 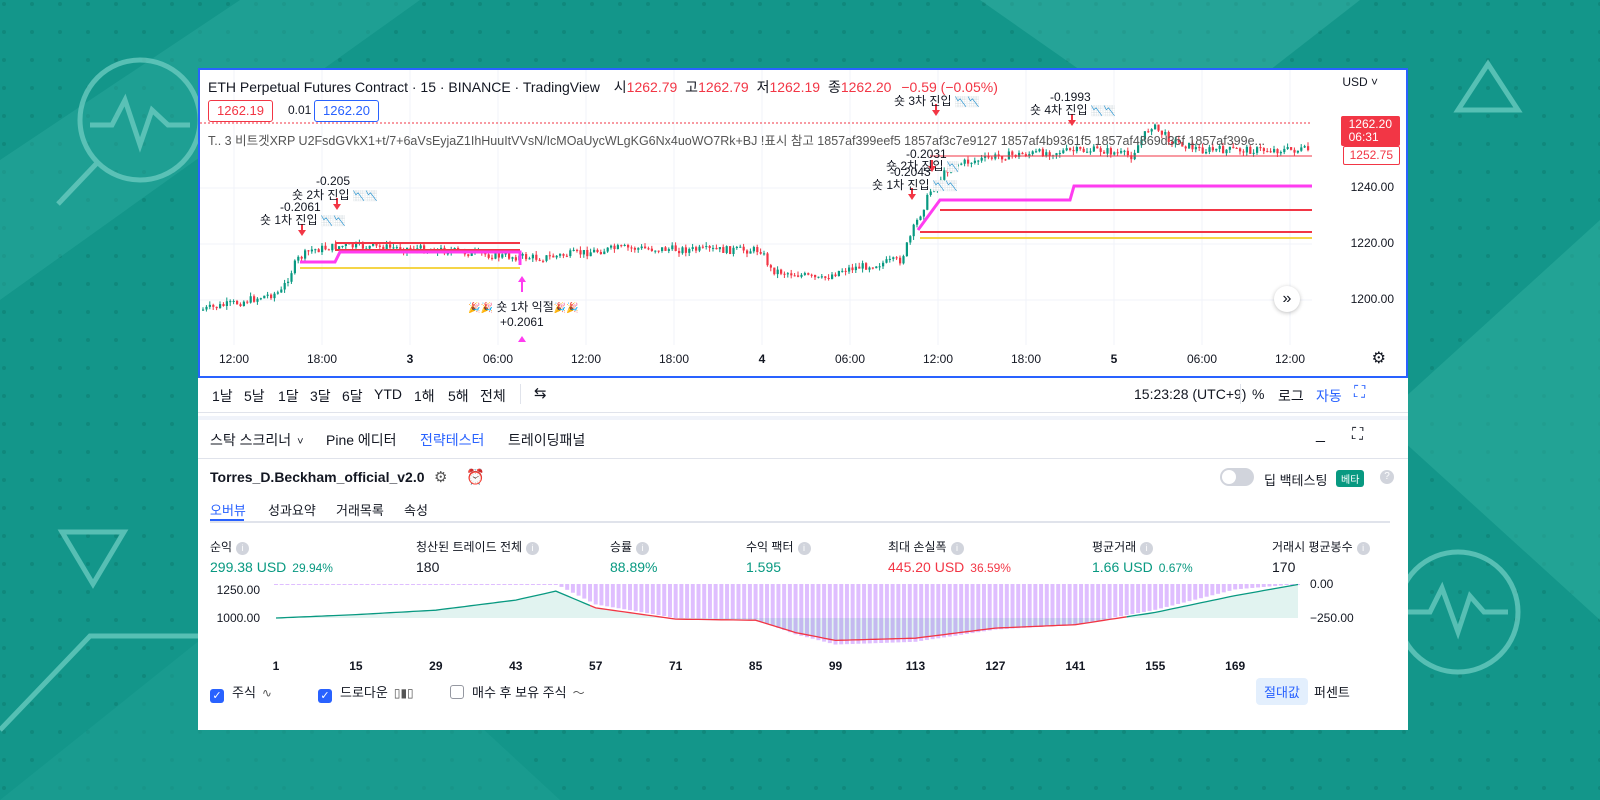 What do you see at coordinates (254, 396) in the screenshot?
I see `range-5d: 5날` at bounding box center [254, 396].